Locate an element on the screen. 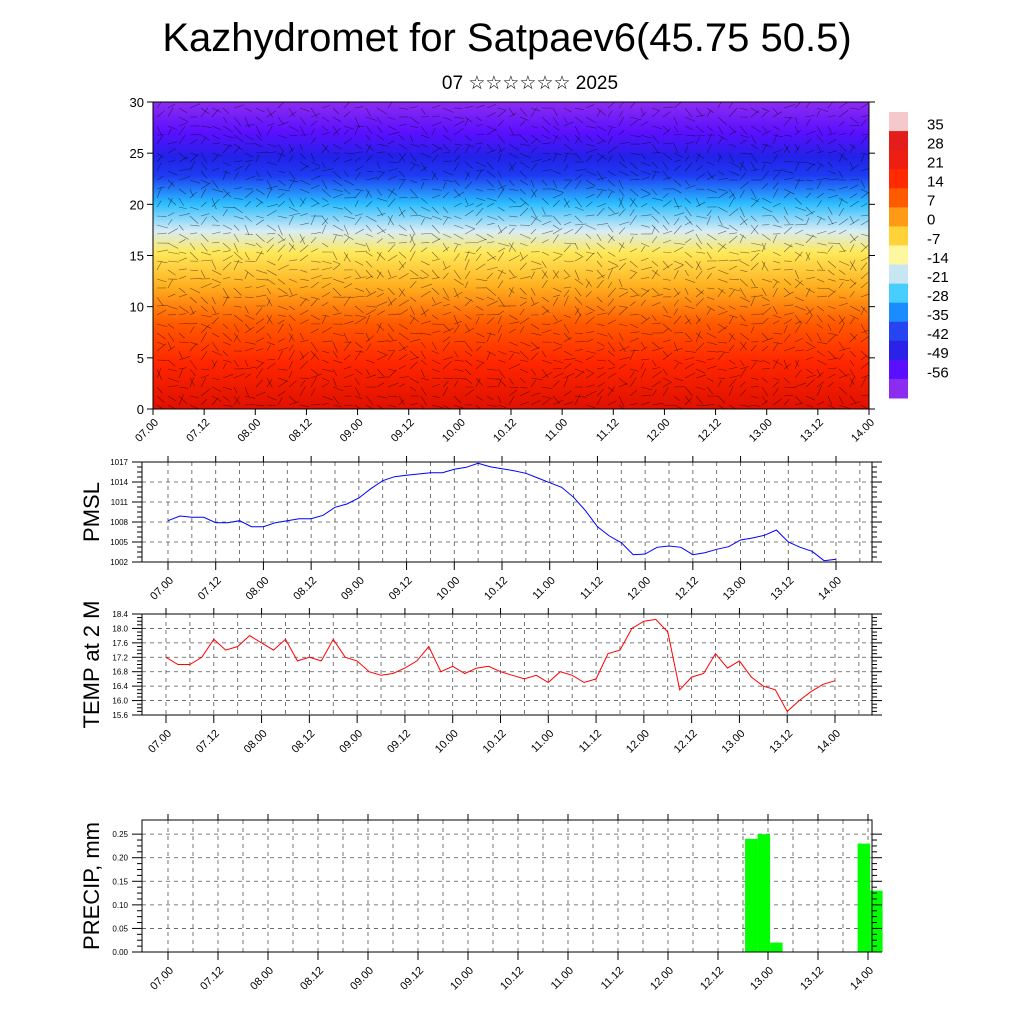 The height and width of the screenshot is (1024, 1024). colorbar-swatch is located at coordinates (898, 160).